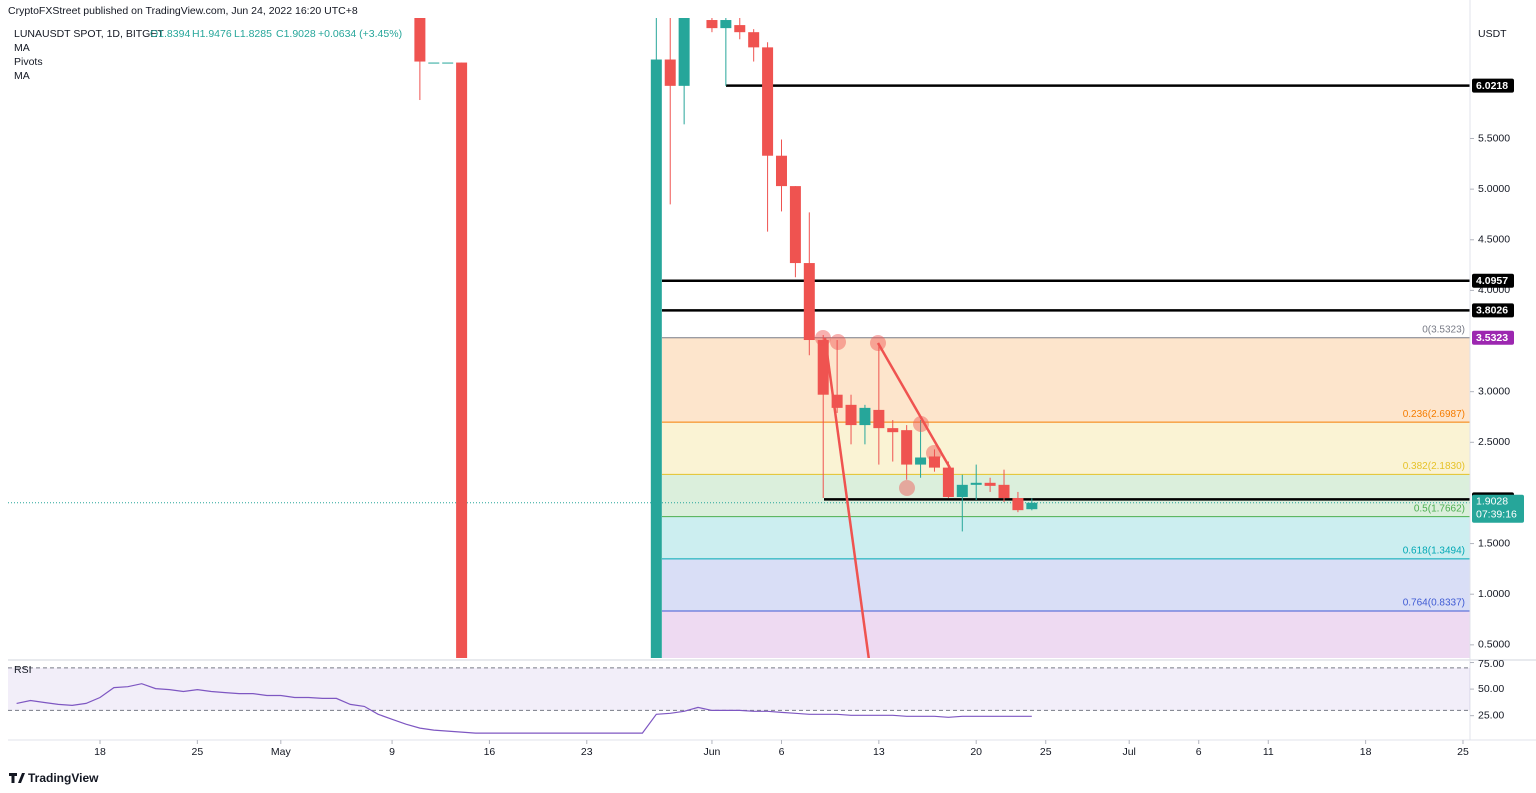 This screenshot has width=1536, height=793. What do you see at coordinates (711, 752) in the screenshot?
I see `x-tick-label: Jun` at bounding box center [711, 752].